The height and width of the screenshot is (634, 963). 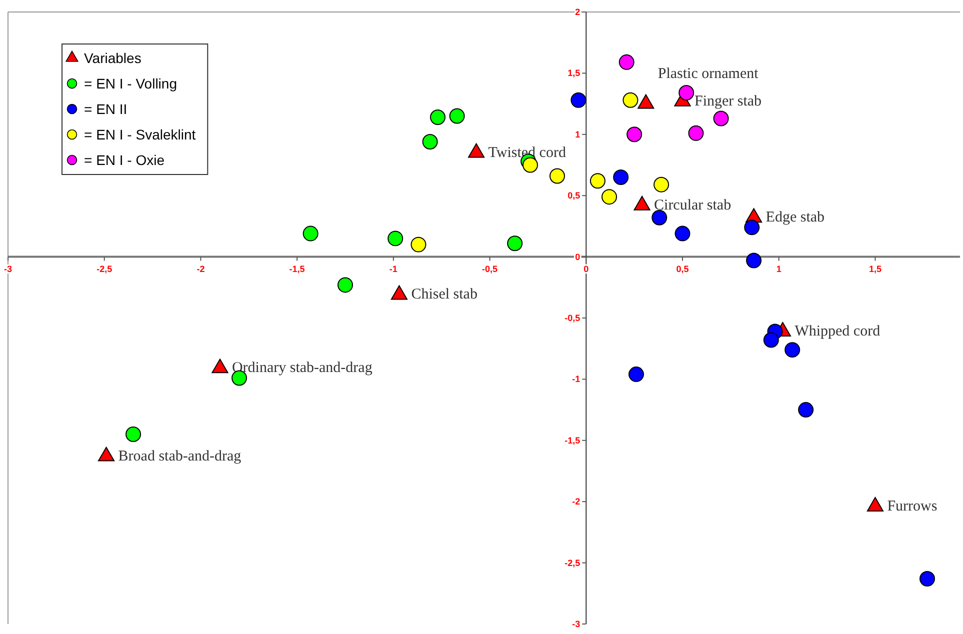 What do you see at coordinates (302, 368) in the screenshot?
I see `annotation: Ordinary stab-and-drag` at bounding box center [302, 368].